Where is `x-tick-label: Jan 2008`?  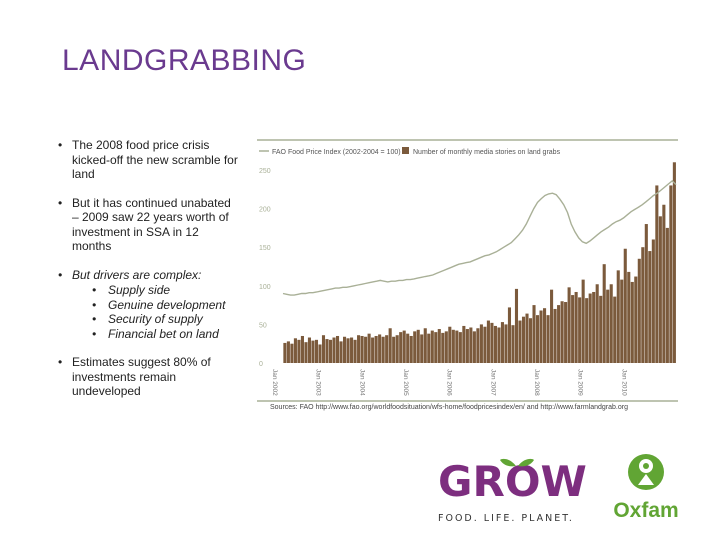
x-tick-label: Jan 2008 is located at coordinates (536, 382).